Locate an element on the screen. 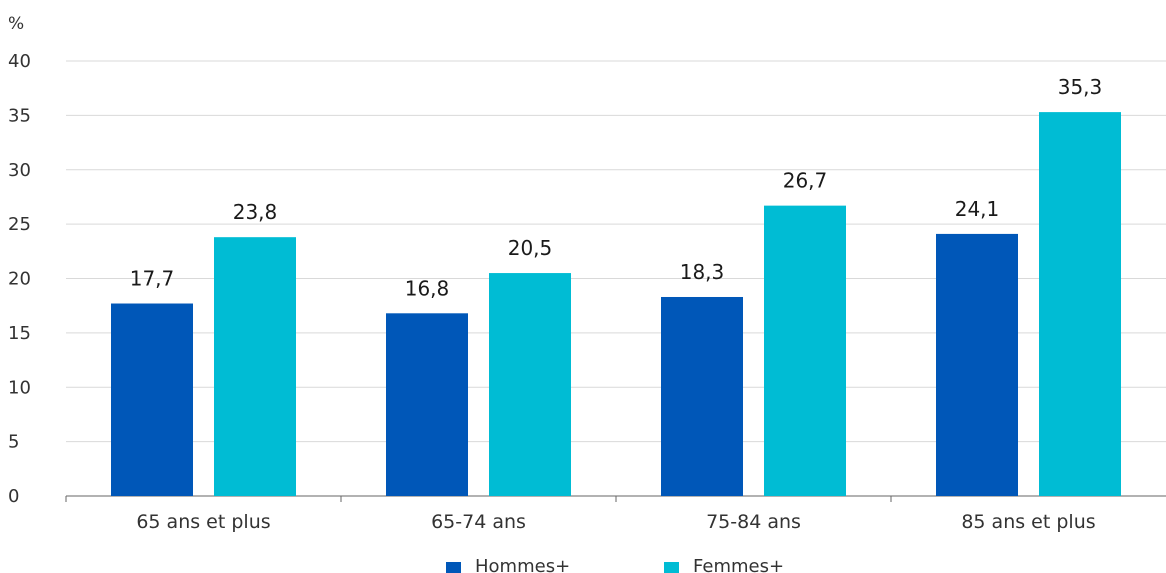 The width and height of the screenshot is (1166, 573). legend-item-hommes: Hommes+ is located at coordinates (508, 564).